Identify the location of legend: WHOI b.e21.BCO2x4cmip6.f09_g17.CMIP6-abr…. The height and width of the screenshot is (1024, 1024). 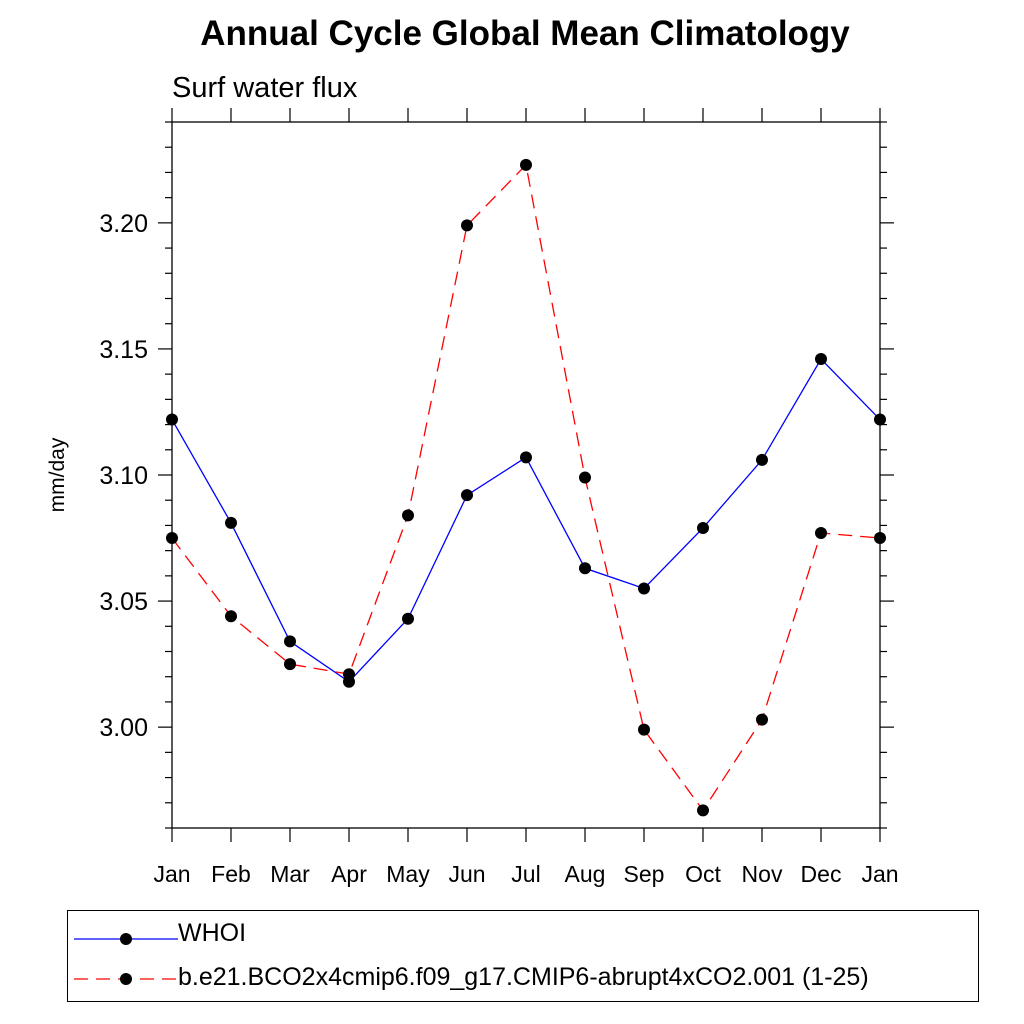
(523, 956).